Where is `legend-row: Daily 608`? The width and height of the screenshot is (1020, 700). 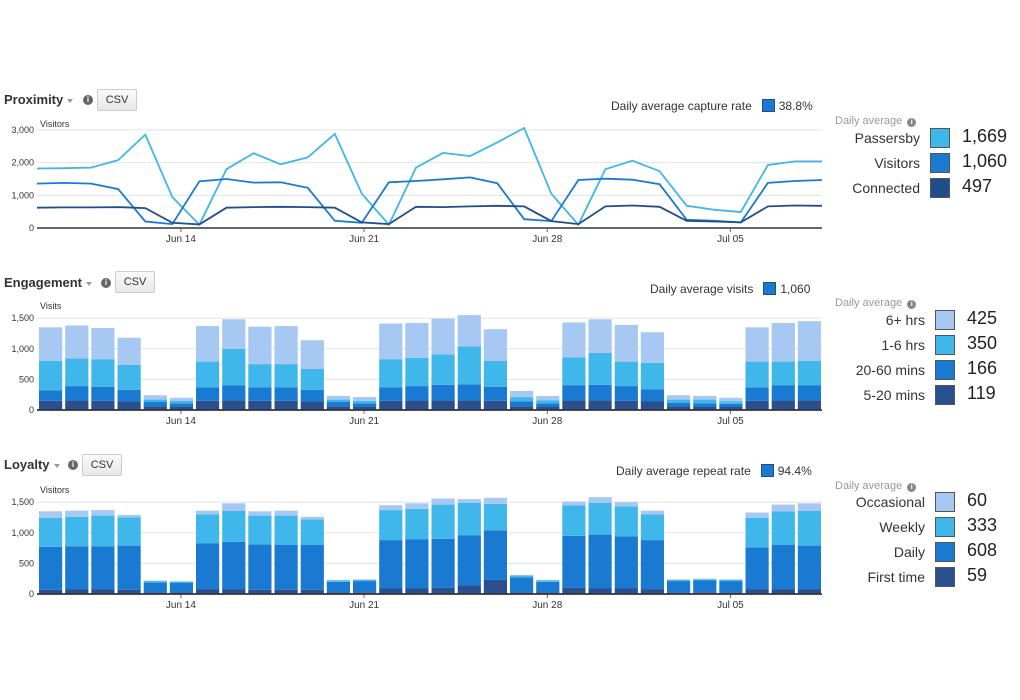 legend-row: Daily 608 is located at coordinates (927, 551).